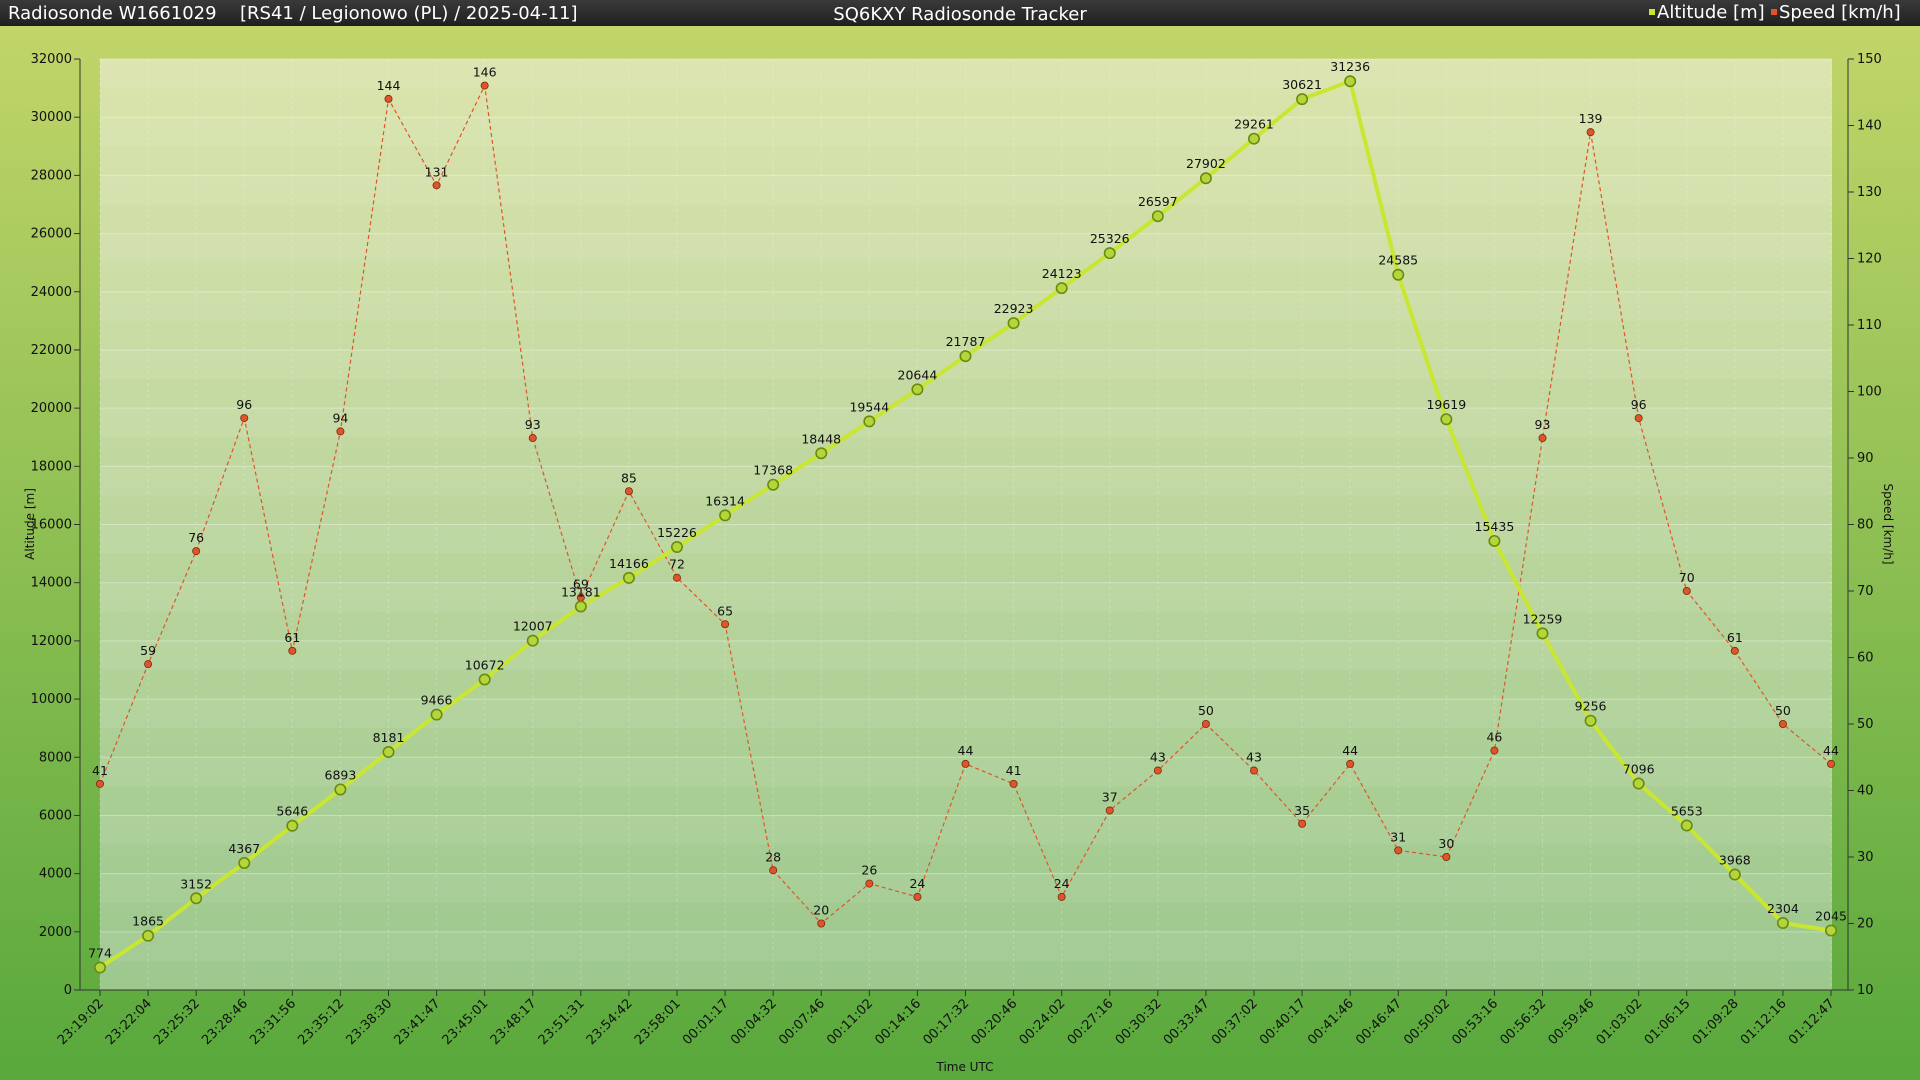 The height and width of the screenshot is (1080, 1920). Describe the element at coordinates (196, 883) in the screenshot. I see `altitude-data-label: 3152` at that location.